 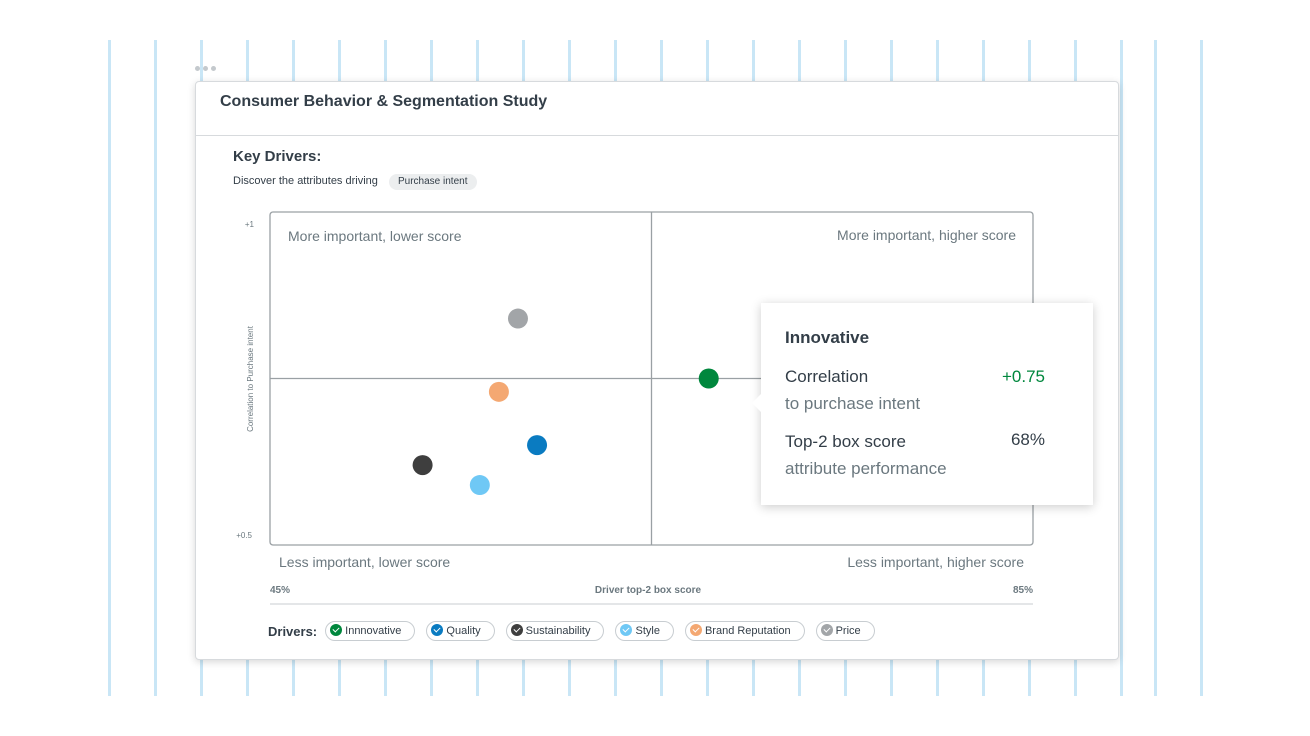 What do you see at coordinates (926, 235) in the screenshot?
I see `quadrant-label-top-right: More important, higher score` at bounding box center [926, 235].